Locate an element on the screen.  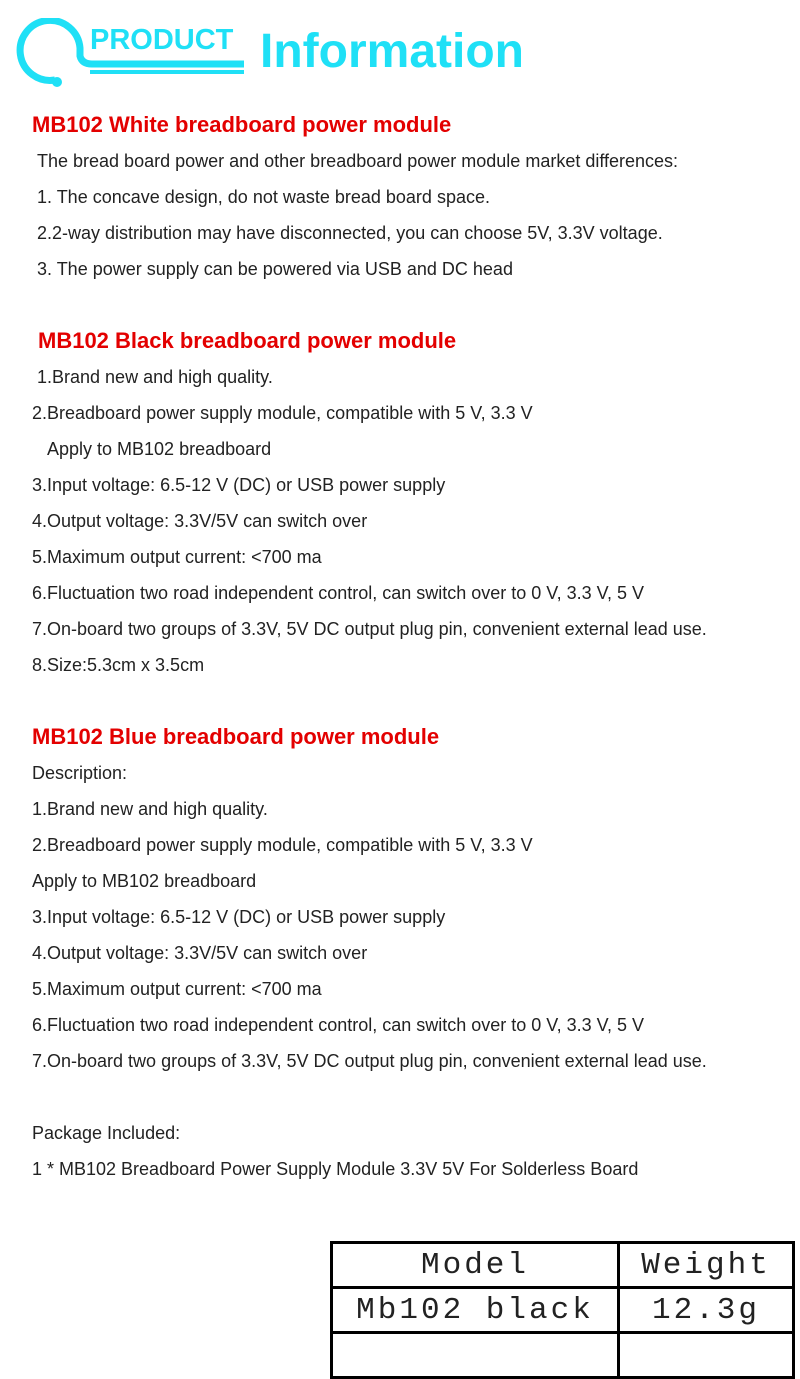
section-title: MB102 Black breadboard power module is located at coordinates (247, 340).